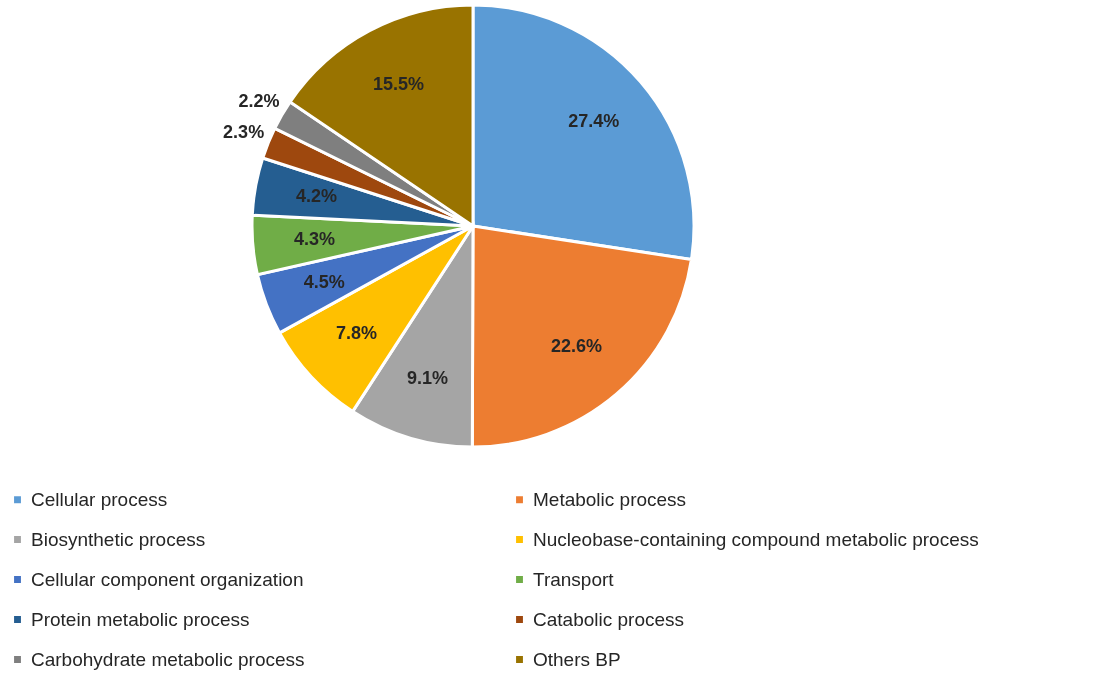 The height and width of the screenshot is (689, 1098). Describe the element at coordinates (577, 659) in the screenshot. I see `legend-label: Others BP` at that location.